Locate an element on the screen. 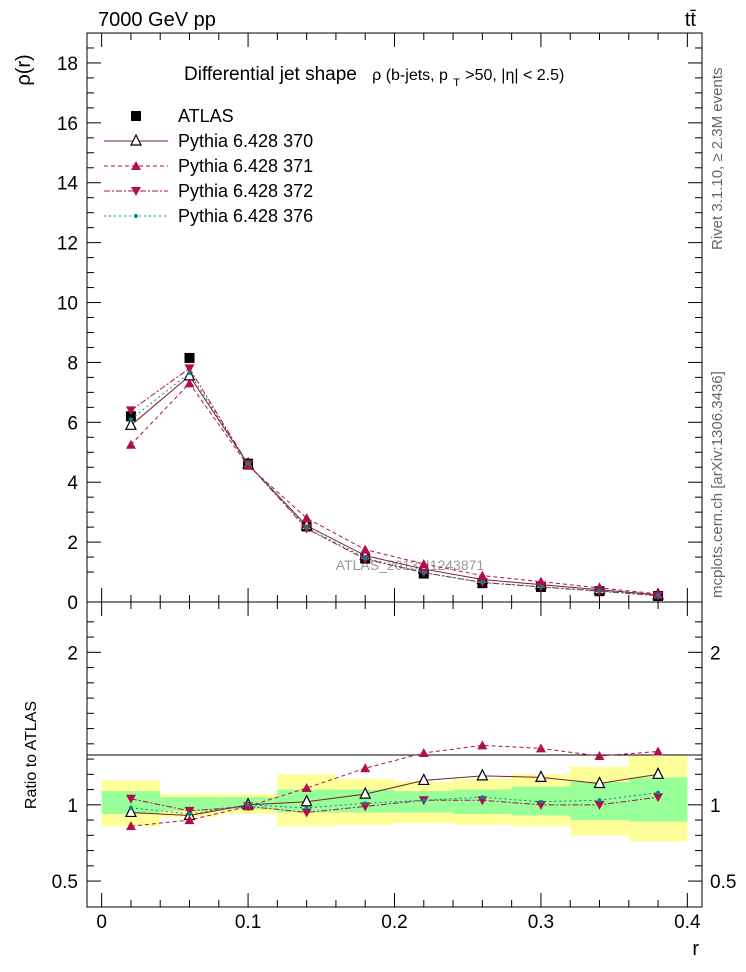 Image resolution: width=746 pixels, height=972 pixels. legend-item: ATLAS is located at coordinates (182, 116).